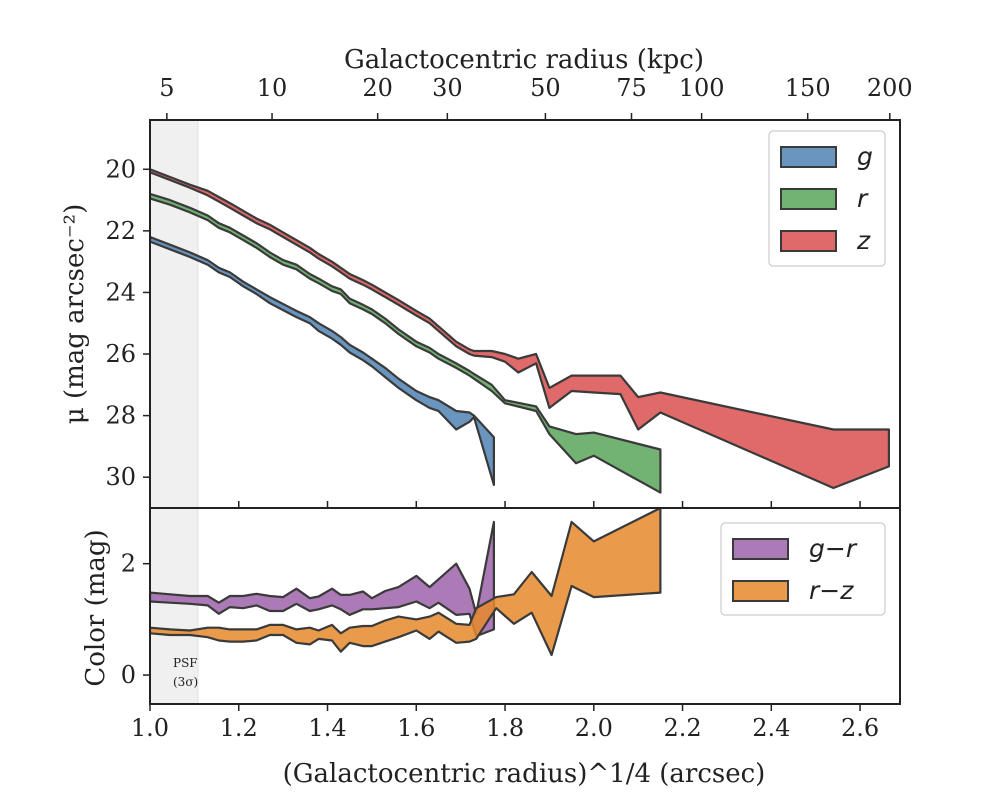 The height and width of the screenshot is (800, 1000). Describe the element at coordinates (185, 663) in the screenshot. I see `psf-annotation: PSF` at that location.